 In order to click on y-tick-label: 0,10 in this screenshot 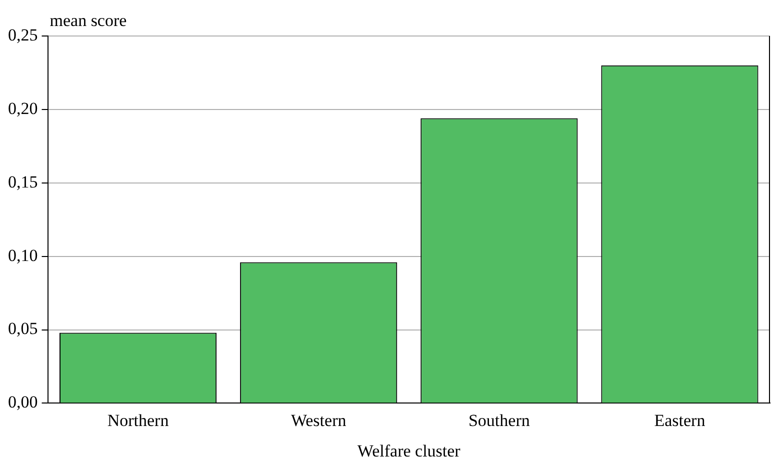, I will do `click(23, 255)`.